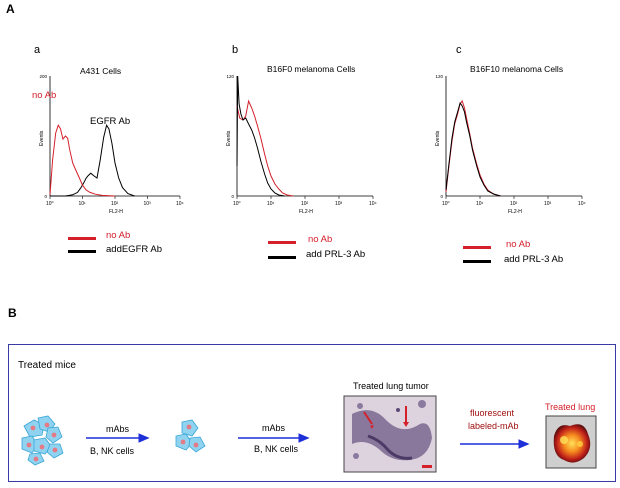  I want to click on arrow-2-label-bottom: B, NK cells, so click(276, 449).